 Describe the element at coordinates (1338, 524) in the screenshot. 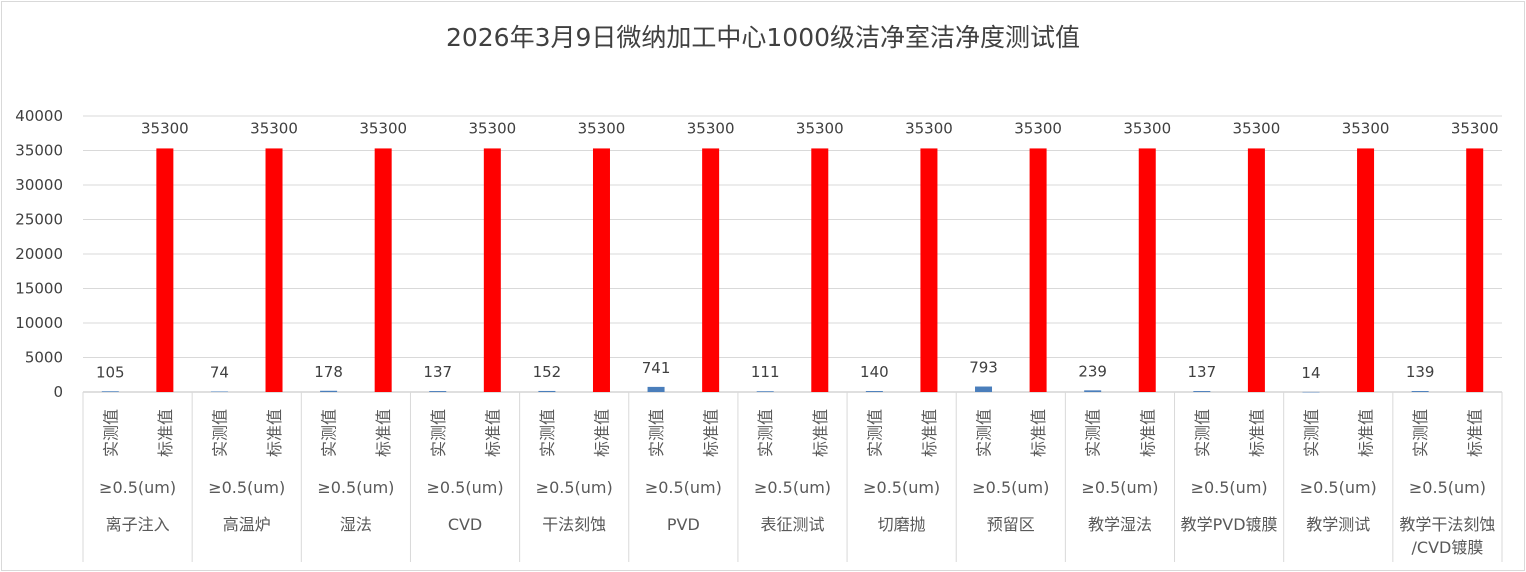

I see `x-group-label: 教学测试` at that location.